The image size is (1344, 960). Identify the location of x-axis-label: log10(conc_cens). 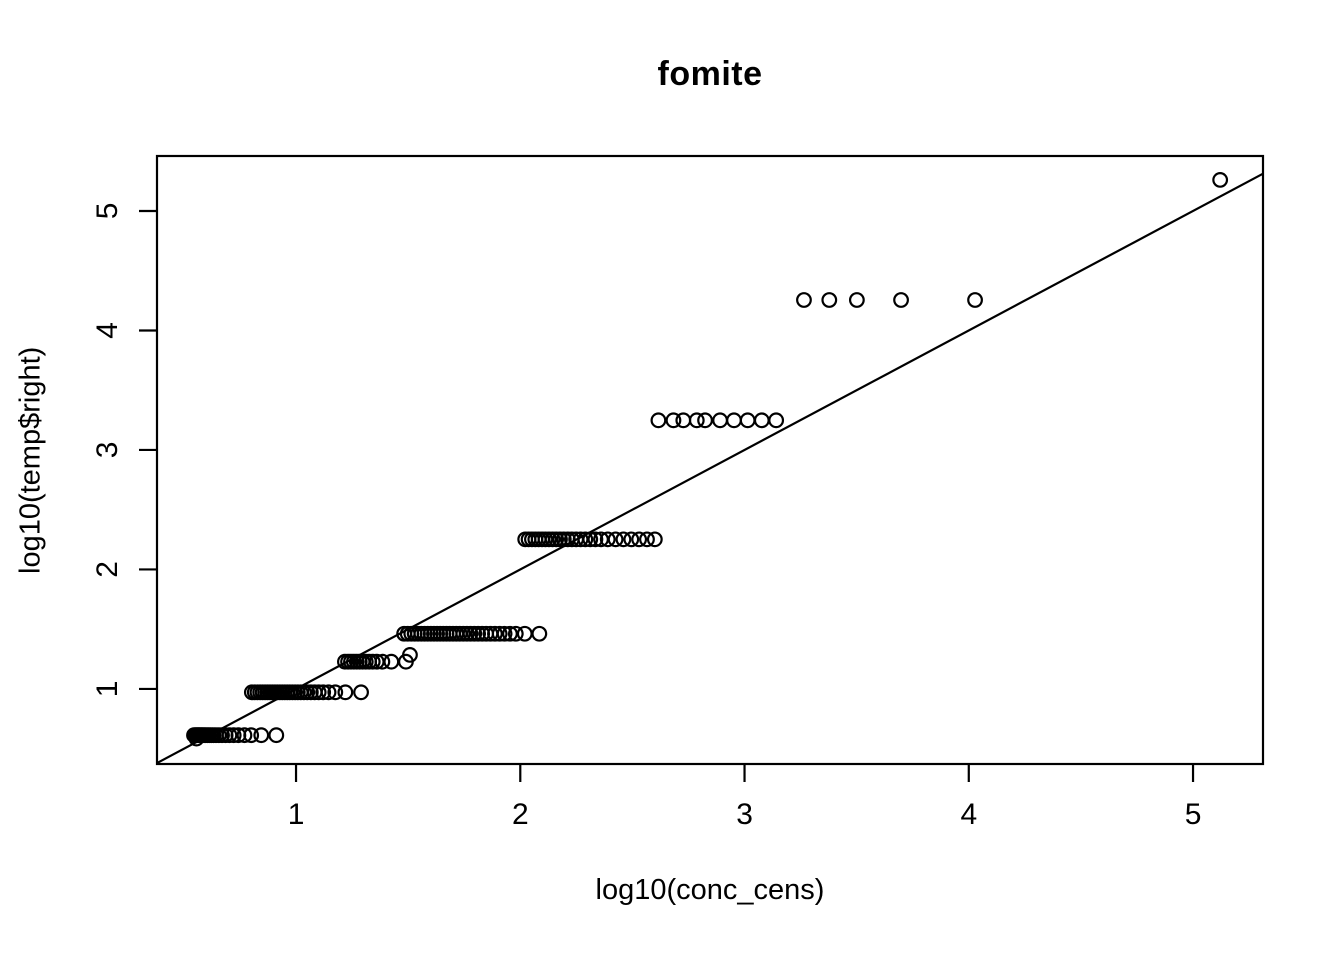
(710, 890).